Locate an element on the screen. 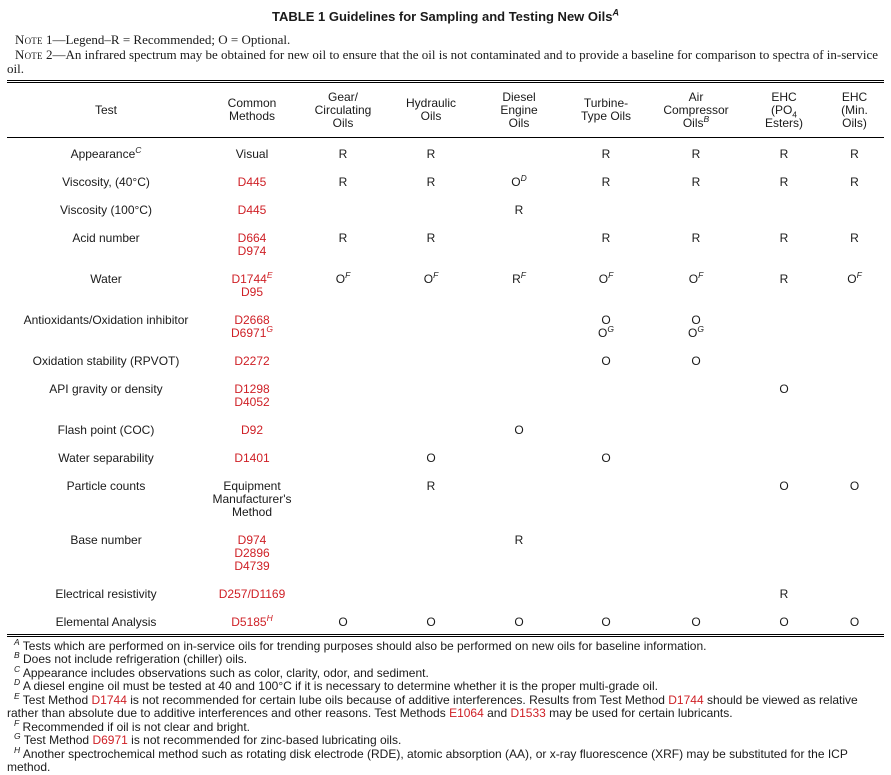 Image resolution: width=891 pixels, height=775 pixels. method-reference: E1064 is located at coordinates (466, 713).